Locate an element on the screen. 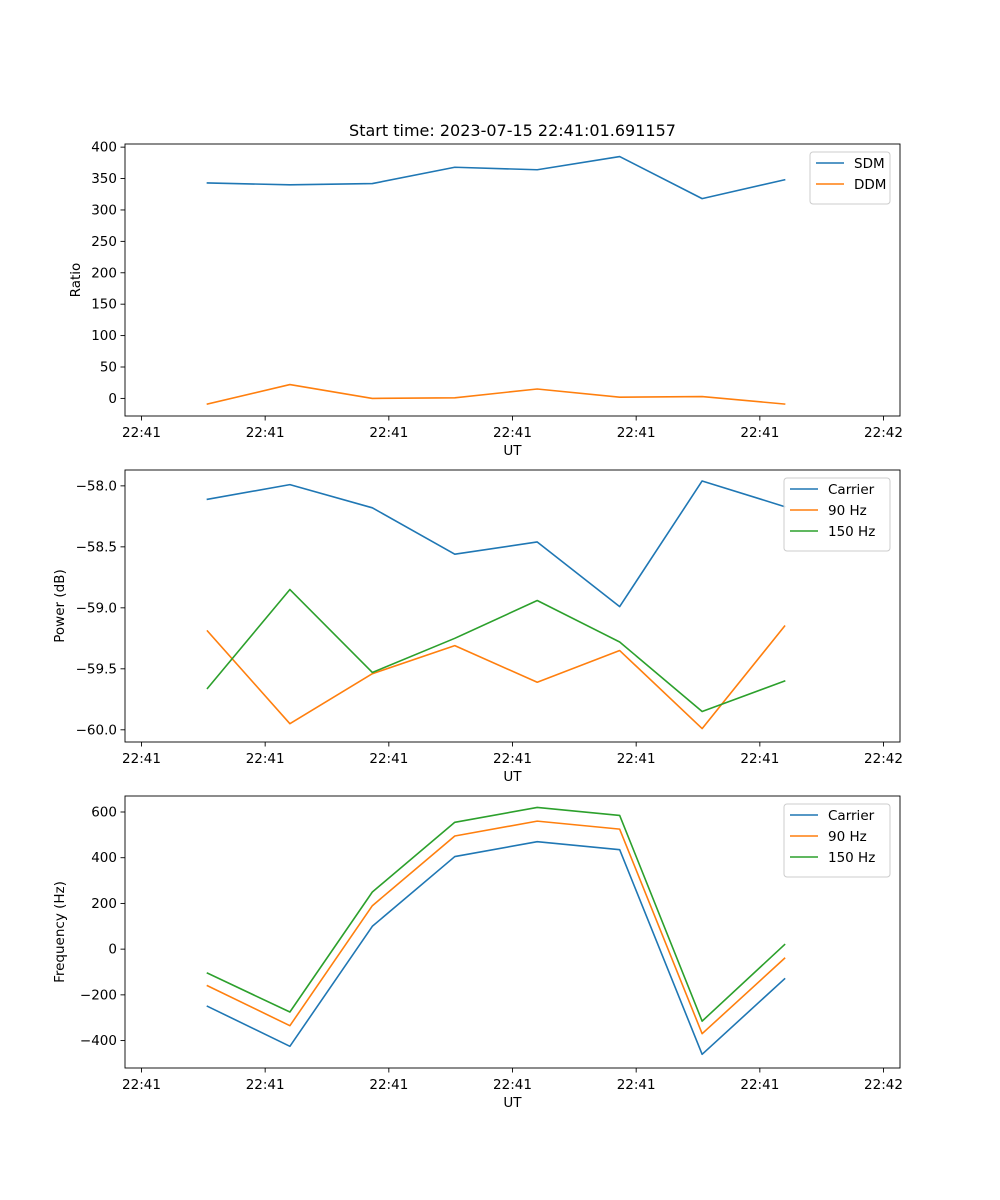  y-tick-label: −59.5 is located at coordinates (96, 669).